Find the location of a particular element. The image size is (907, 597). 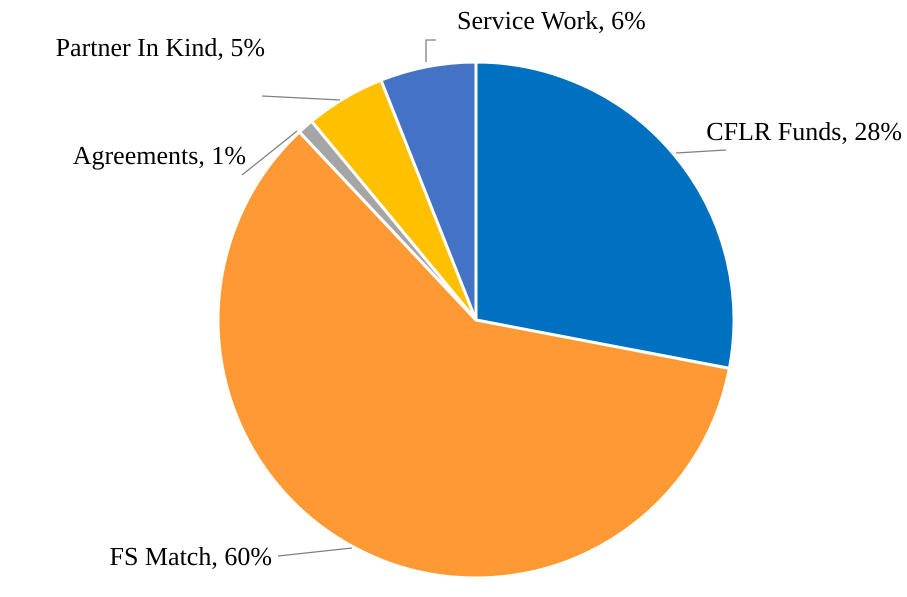

slice-label: FS Match, 60% is located at coordinates (191, 556).